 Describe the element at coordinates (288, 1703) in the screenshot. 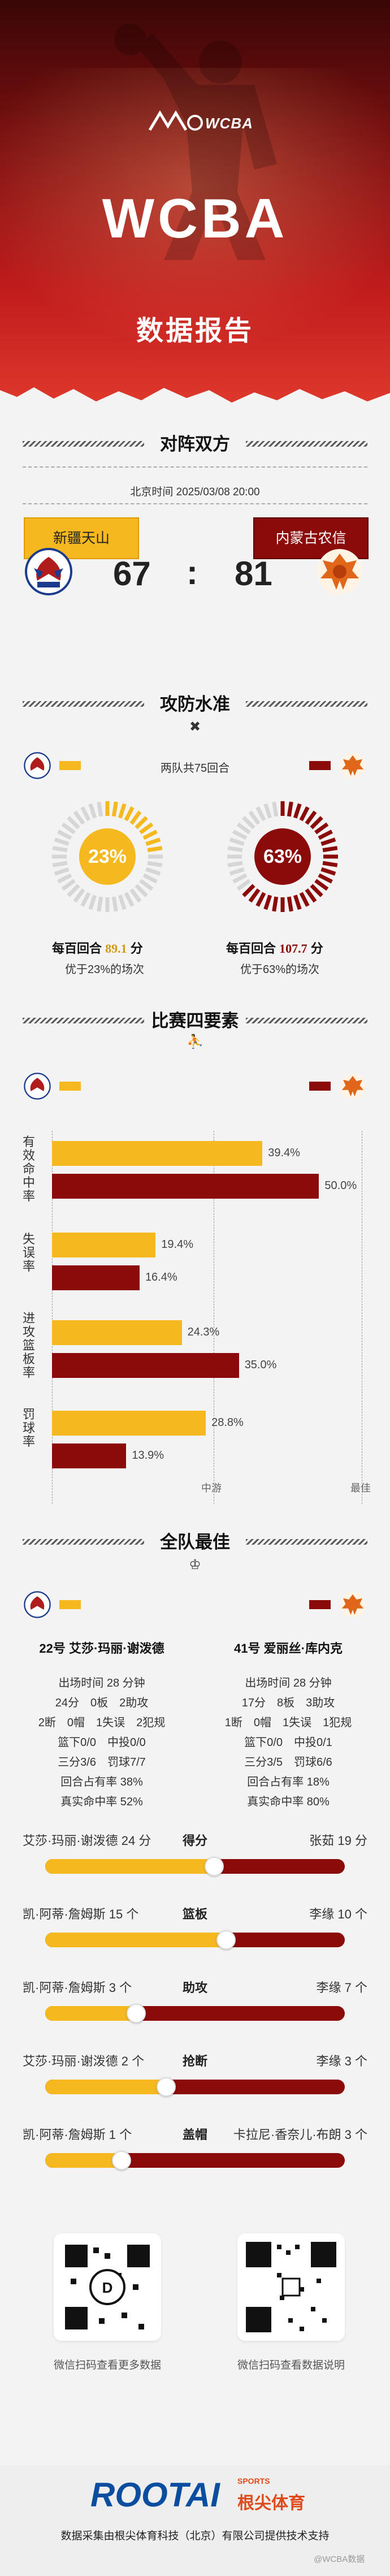

I see `player-b-stat: 17分 8板 3助攻` at that location.